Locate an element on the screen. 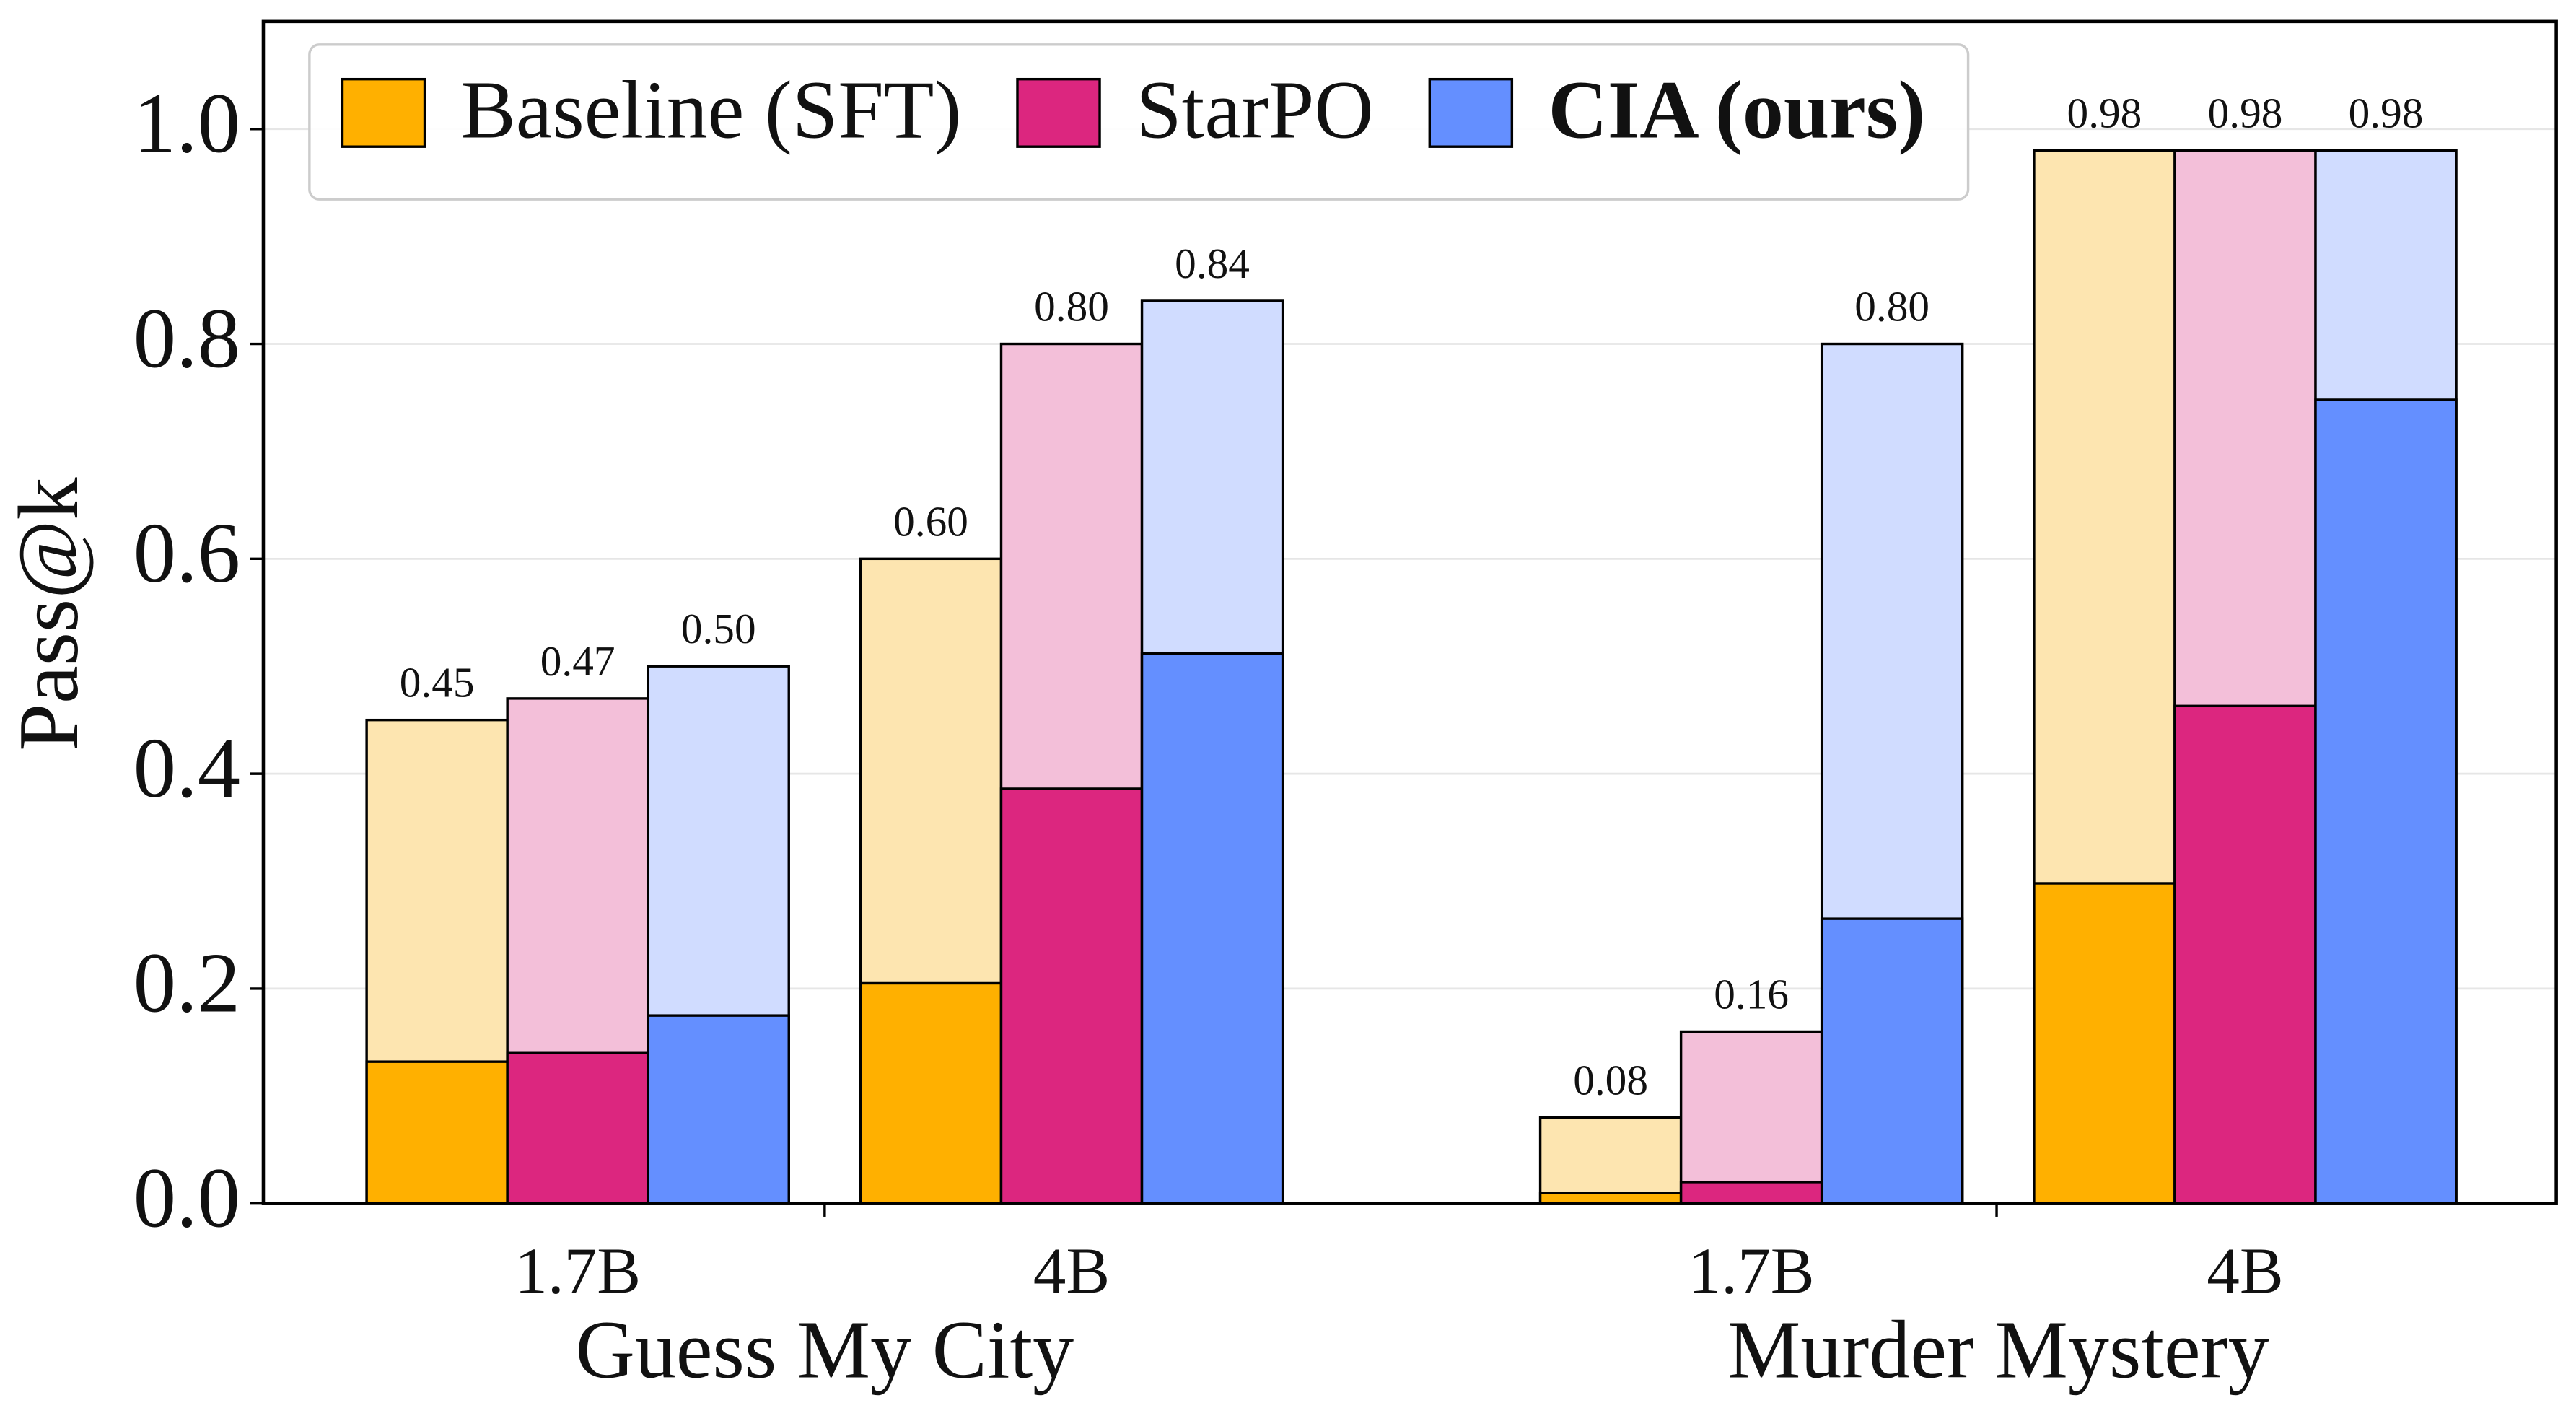 This screenshot has height=1421, width=2576. value-label: 0.16 is located at coordinates (1751, 994).